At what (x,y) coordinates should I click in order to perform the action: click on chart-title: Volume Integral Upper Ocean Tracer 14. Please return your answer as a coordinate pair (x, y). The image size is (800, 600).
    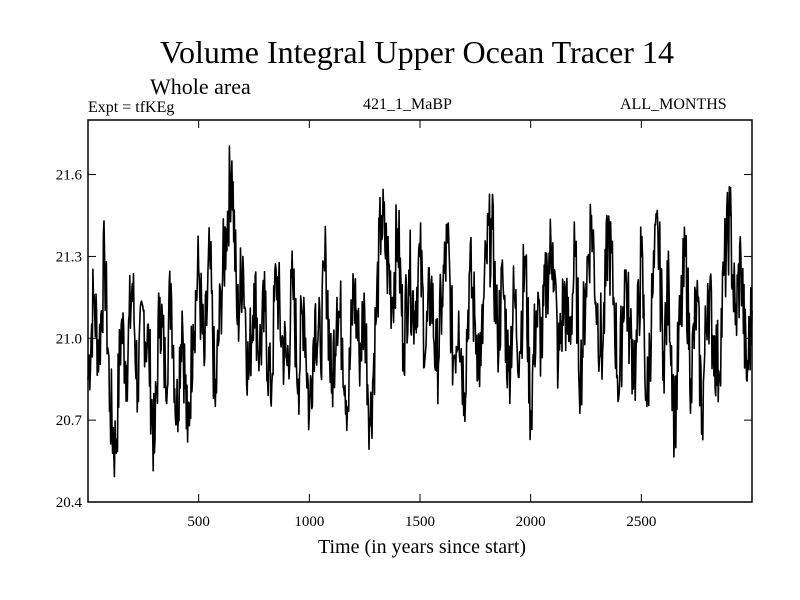
    Looking at the image, I should click on (417, 52).